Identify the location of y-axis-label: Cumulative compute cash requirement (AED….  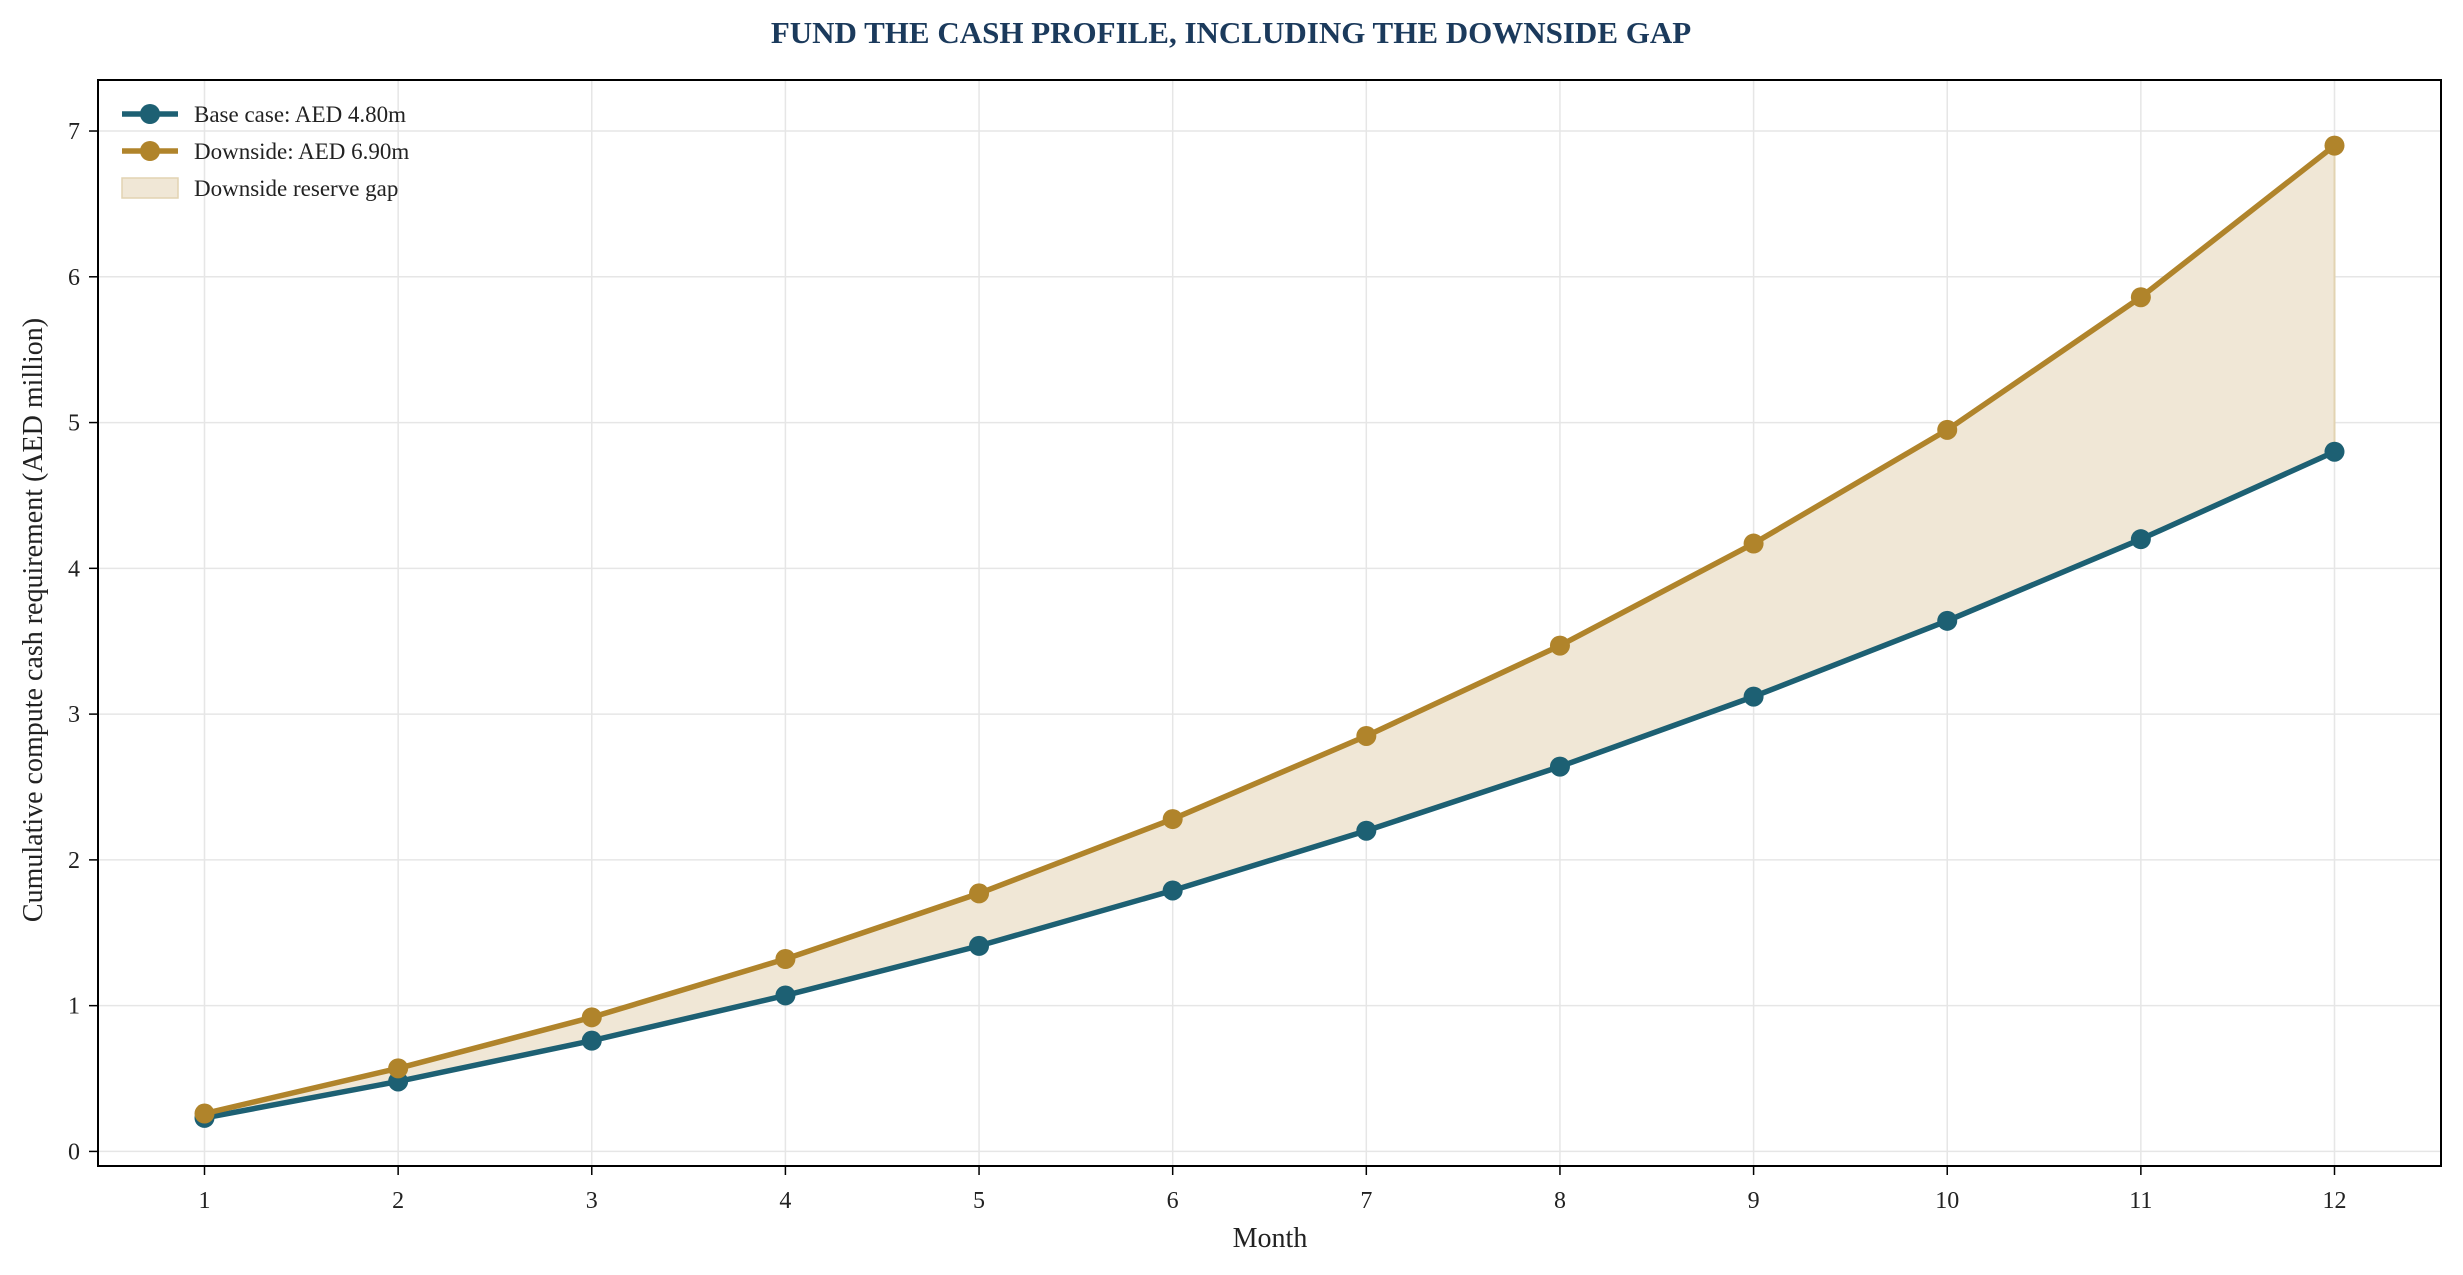
(33, 620).